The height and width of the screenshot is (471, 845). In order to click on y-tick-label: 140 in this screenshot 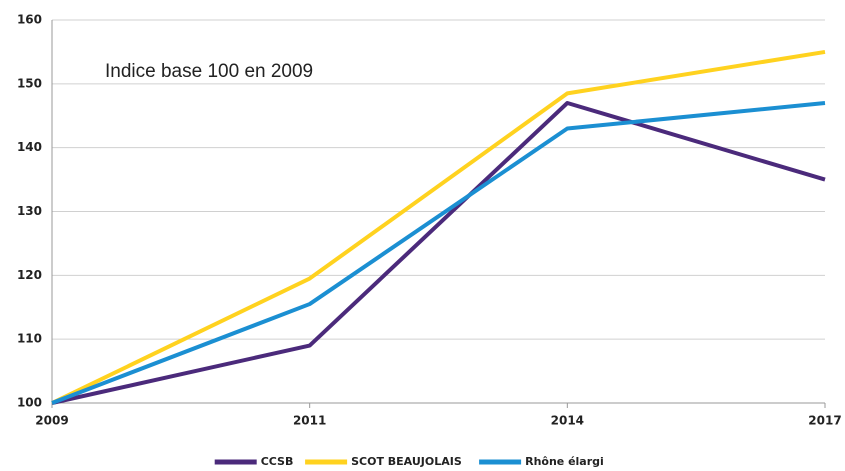, I will do `click(29, 147)`.